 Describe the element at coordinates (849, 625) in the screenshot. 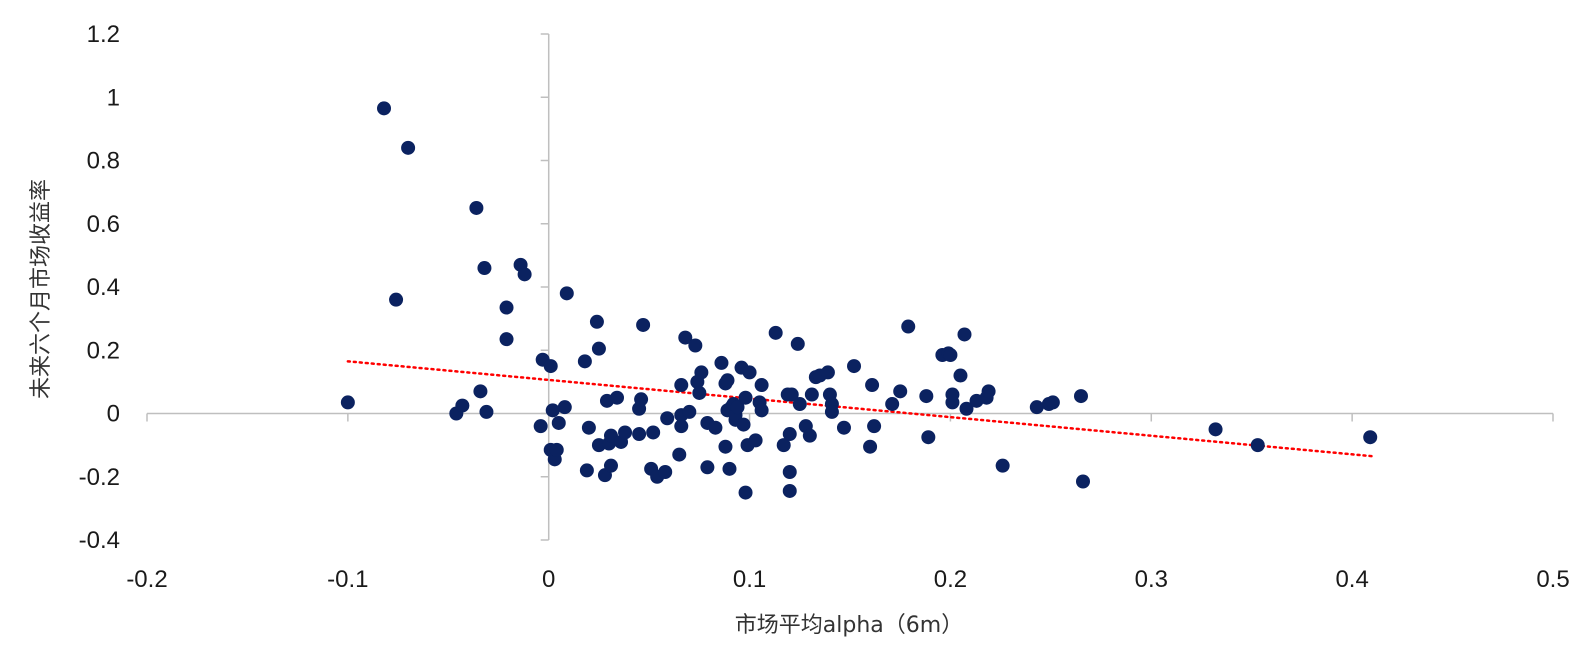

I see `x-axis-title: 市场平均alpha（6m）` at that location.